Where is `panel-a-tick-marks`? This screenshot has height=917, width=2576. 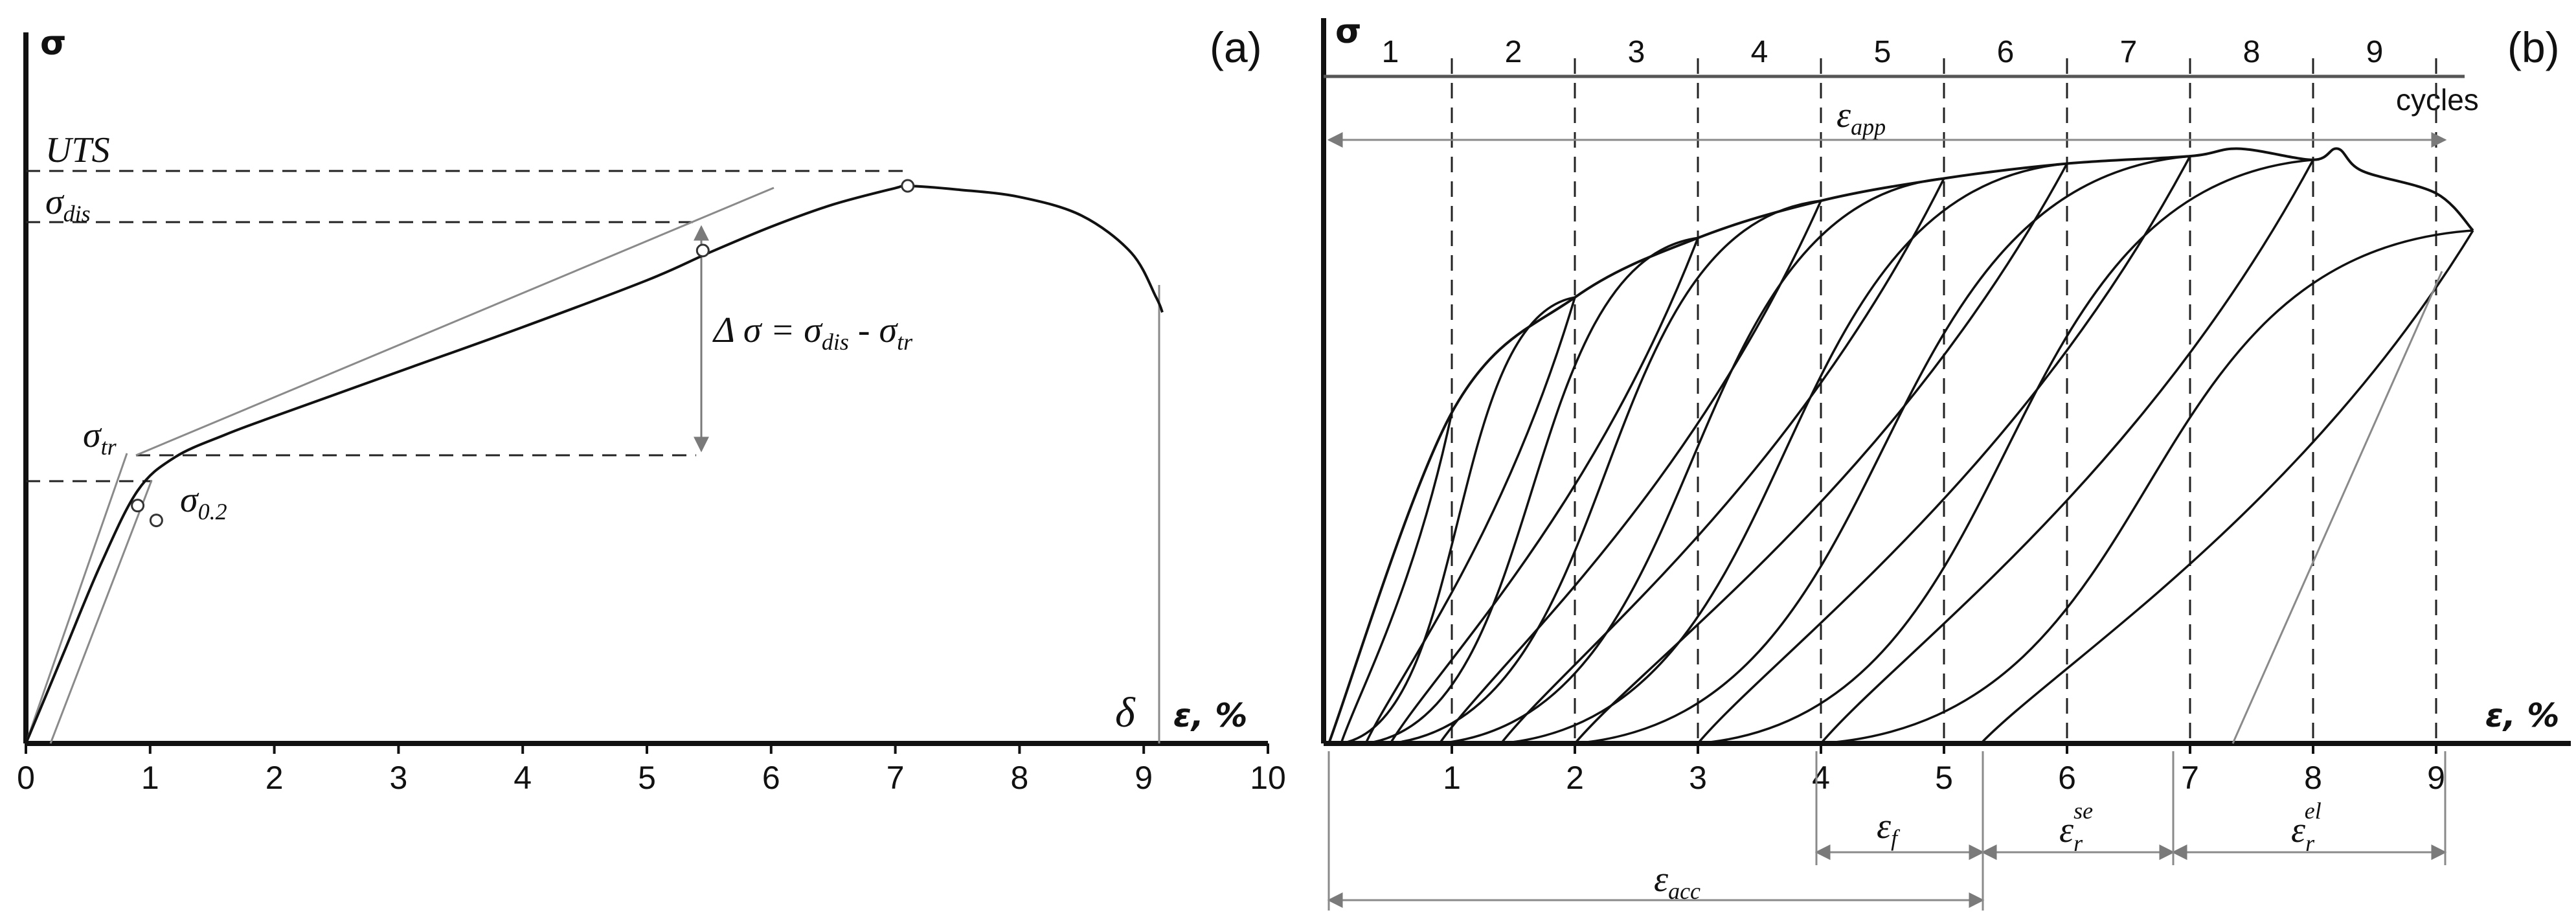
panel-a-tick-marks is located at coordinates (647, 748).